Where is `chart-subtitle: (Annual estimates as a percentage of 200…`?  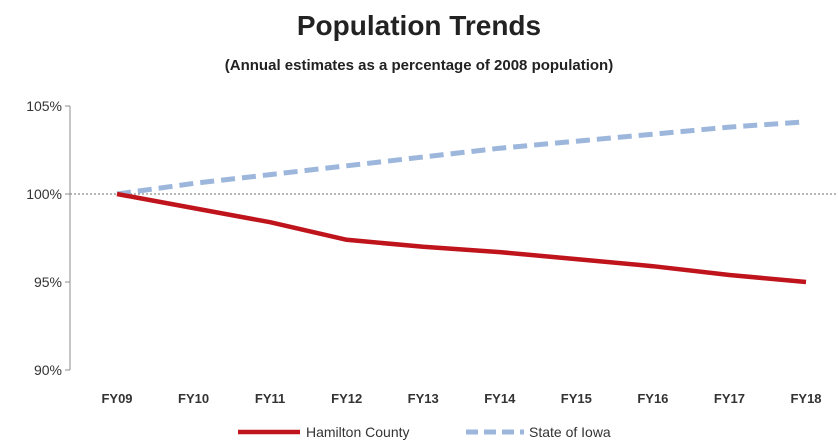
chart-subtitle: (Annual estimates as a percentage of 200… is located at coordinates (419, 65).